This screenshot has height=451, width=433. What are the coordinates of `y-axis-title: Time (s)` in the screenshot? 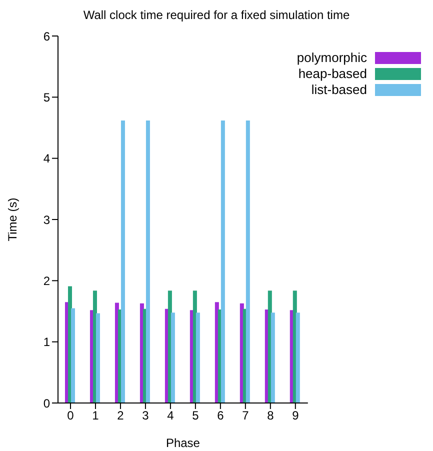 It's located at (12, 220).